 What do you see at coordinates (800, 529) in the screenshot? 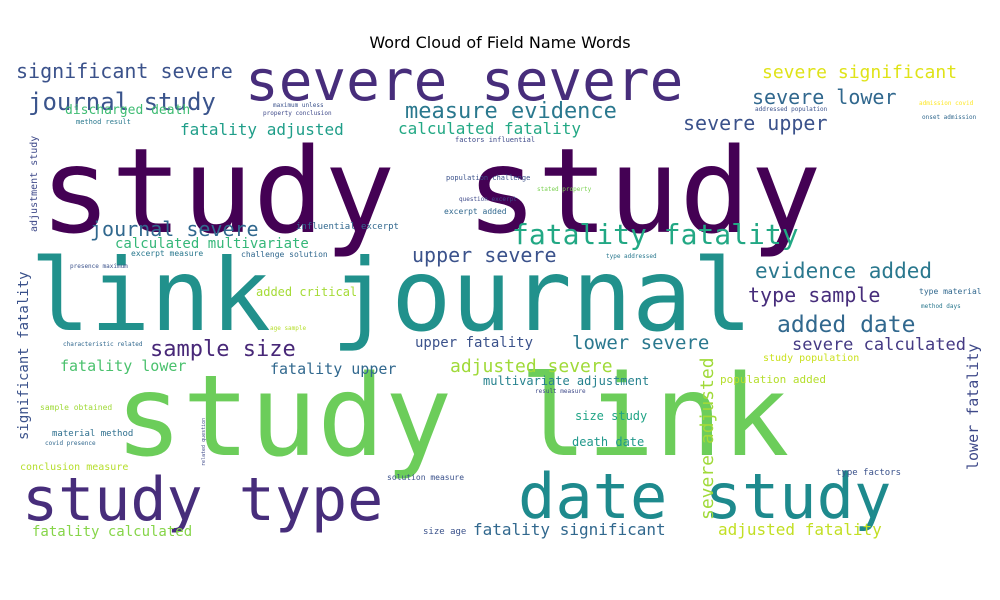
I see `word-adjusted-fatality: adjusted fatality` at bounding box center [800, 529].